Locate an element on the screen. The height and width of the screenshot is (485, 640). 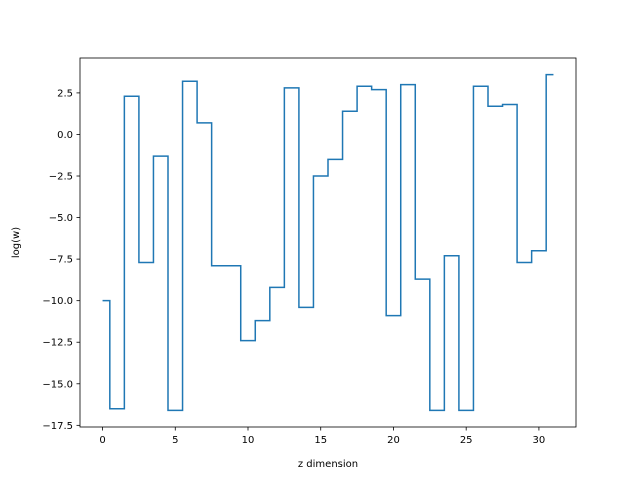
x-tick-label: 15 is located at coordinates (320, 440).